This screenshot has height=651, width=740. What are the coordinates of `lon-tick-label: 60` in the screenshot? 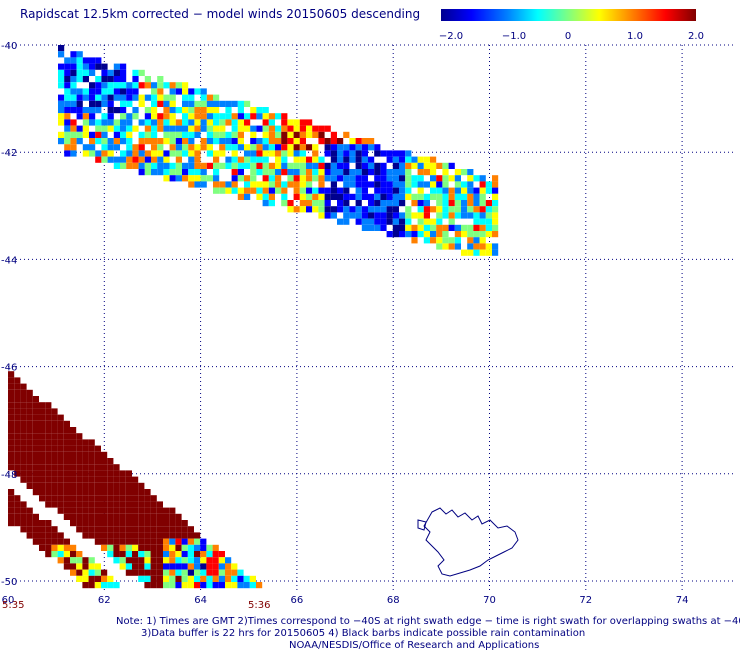 It's located at (8, 600).